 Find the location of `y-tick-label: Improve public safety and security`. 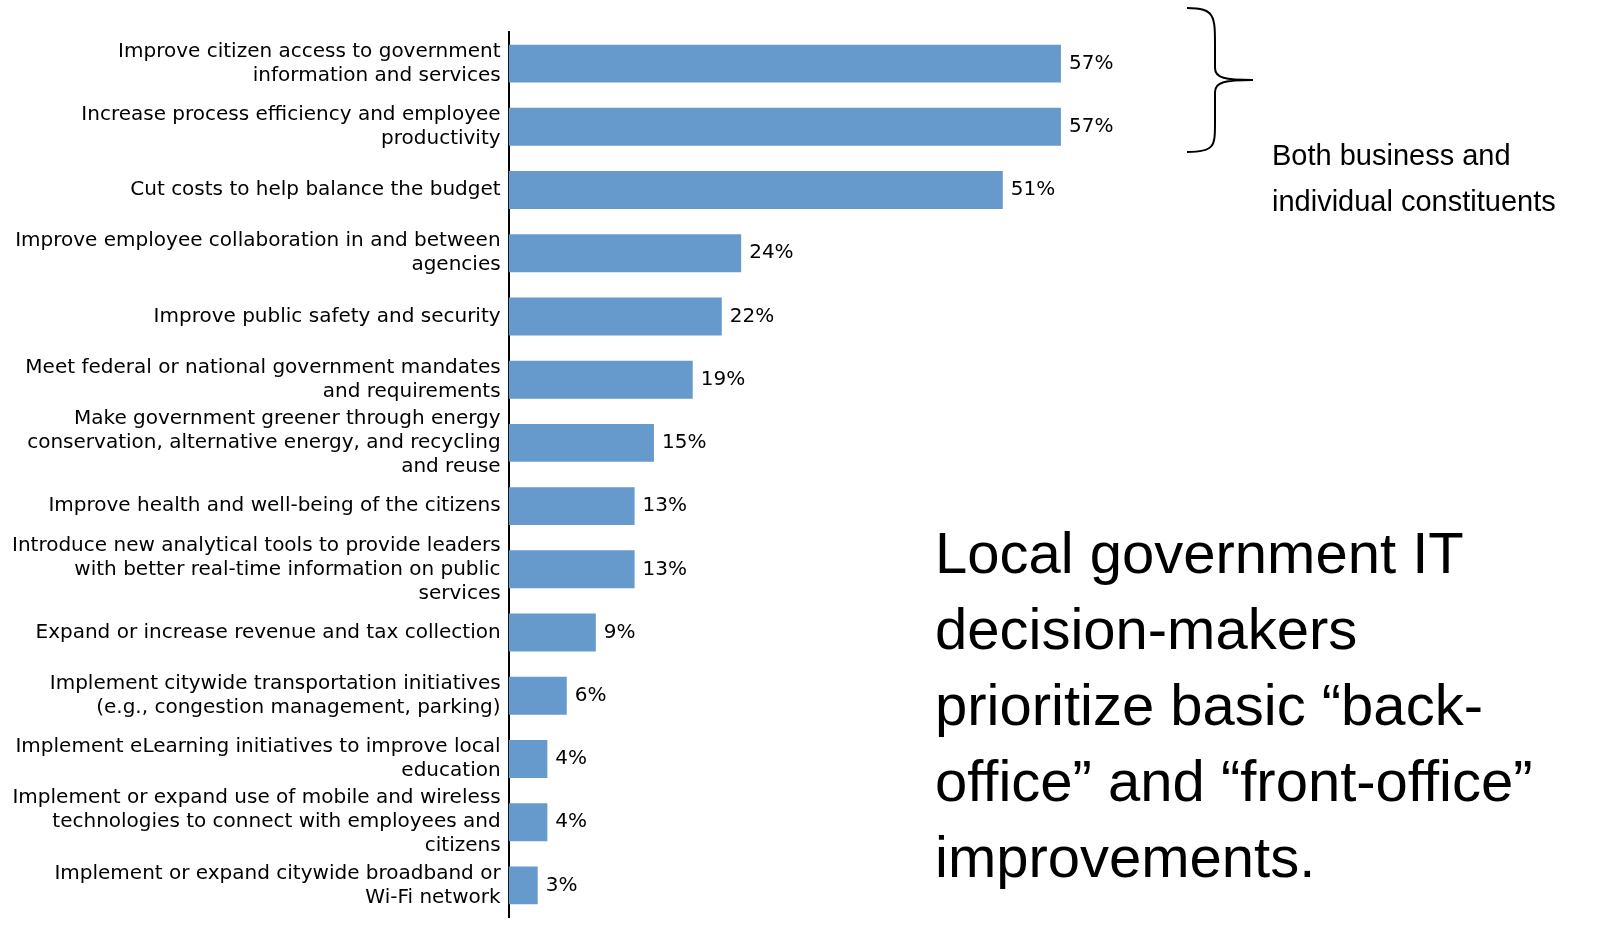

y-tick-label: Improve public safety and security is located at coordinates (327, 314).